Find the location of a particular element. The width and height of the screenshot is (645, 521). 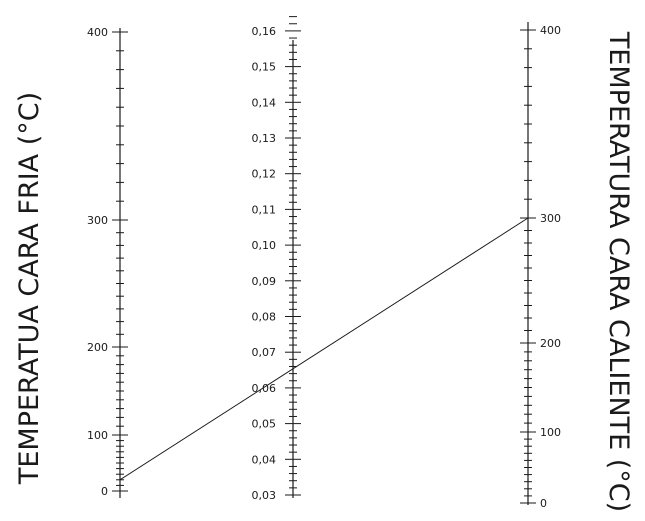

right-axis-label: 0 is located at coordinates (543, 503).